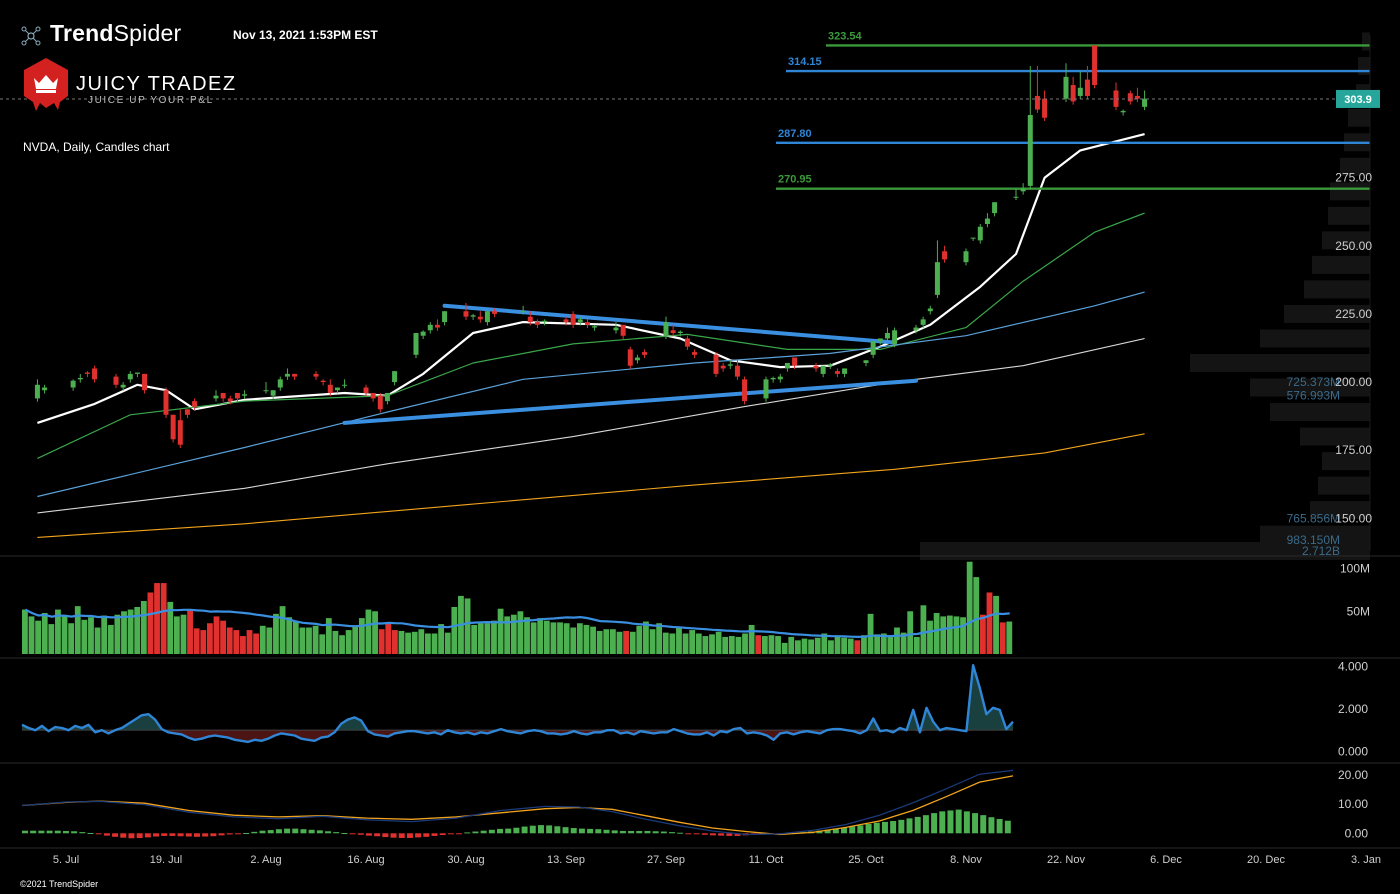  Describe the element at coordinates (517, 704) in the screenshot. I see `relative-volume-line` at that location.